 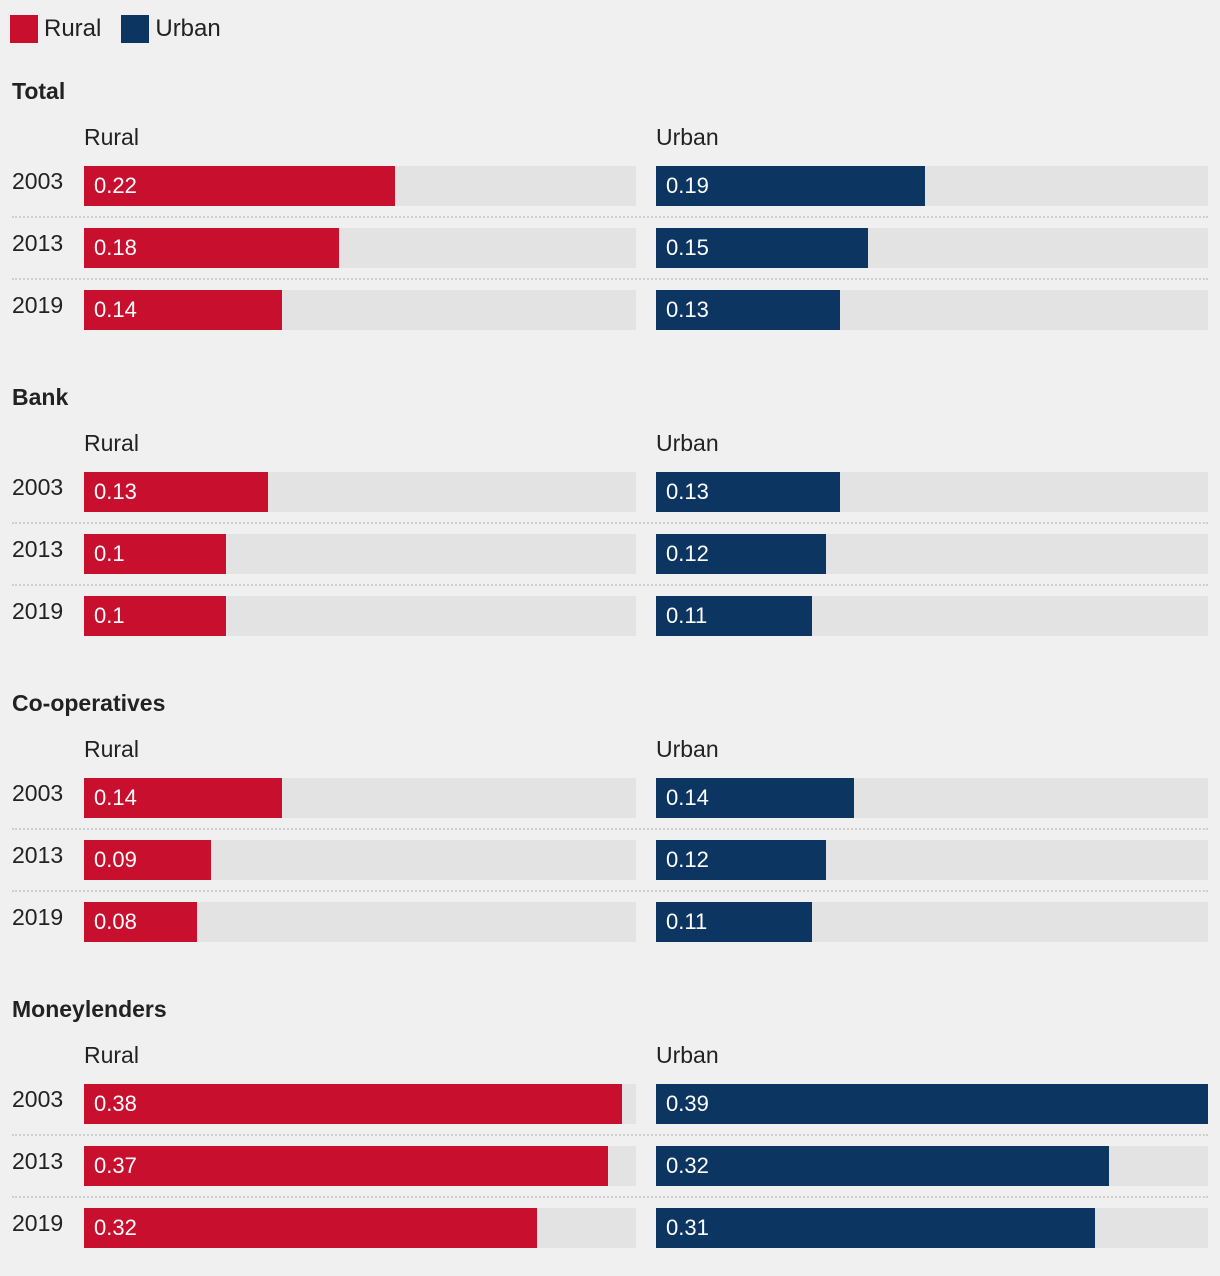 I want to click on bar-track-rural: 0.18, so click(x=360, y=248).